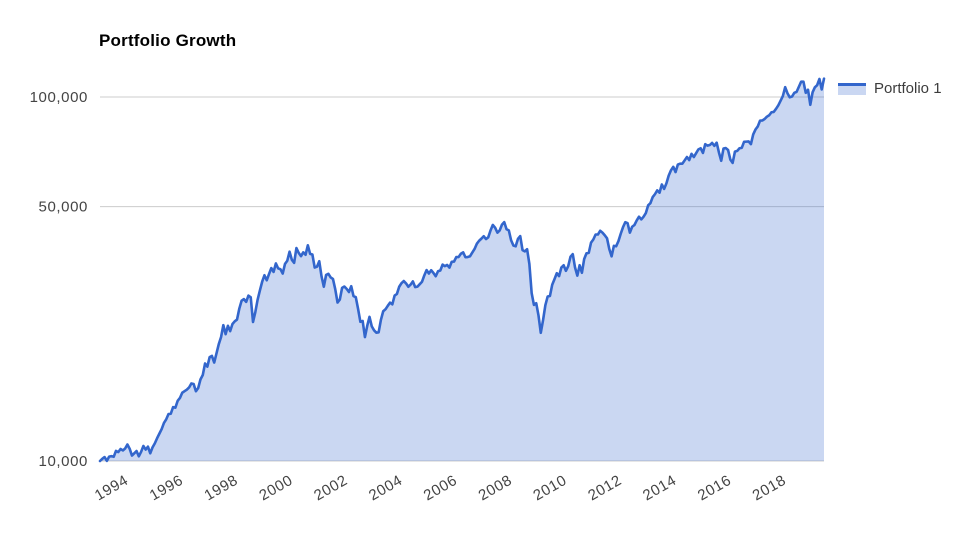  I want to click on x-axis-tick-label: 2014, so click(659, 488).